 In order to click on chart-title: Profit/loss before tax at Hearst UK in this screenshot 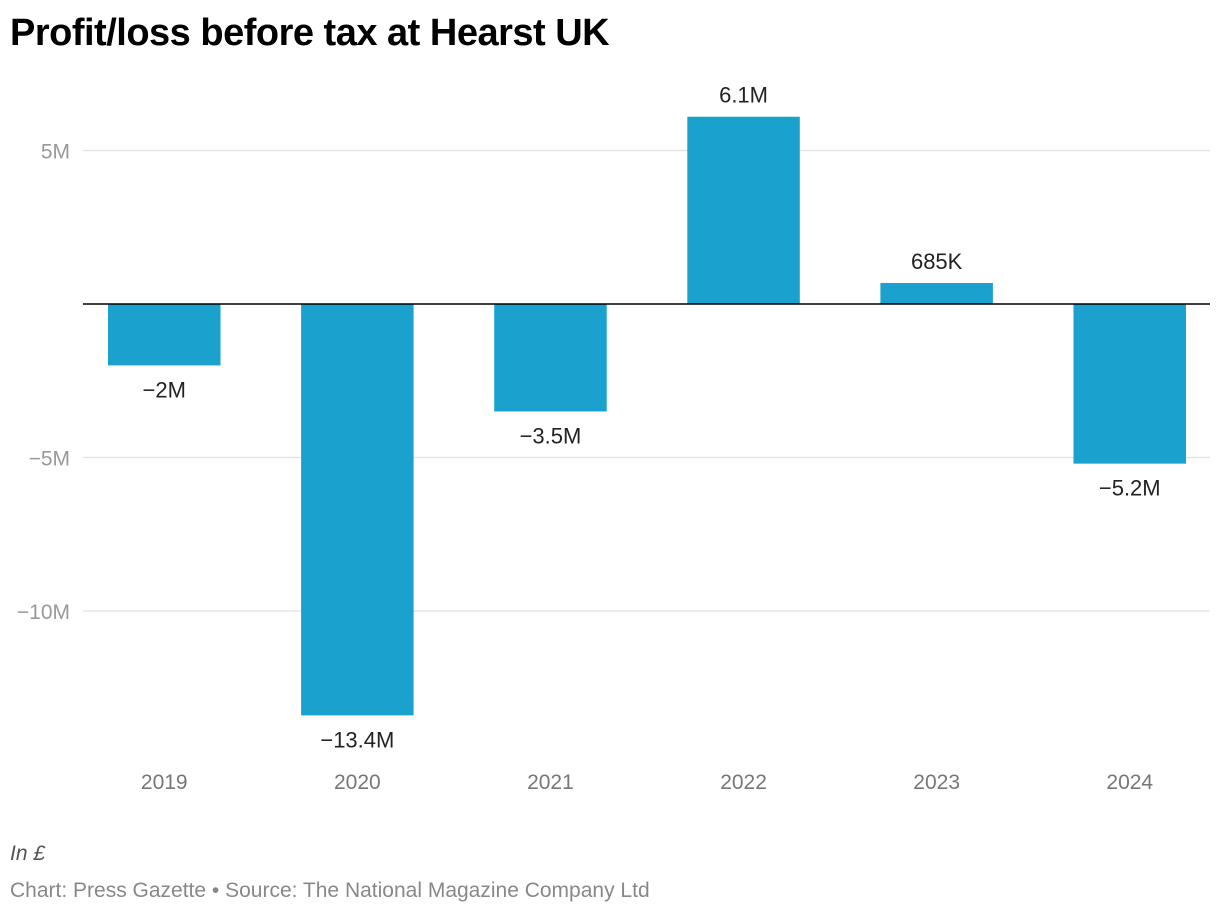, I will do `click(310, 33)`.